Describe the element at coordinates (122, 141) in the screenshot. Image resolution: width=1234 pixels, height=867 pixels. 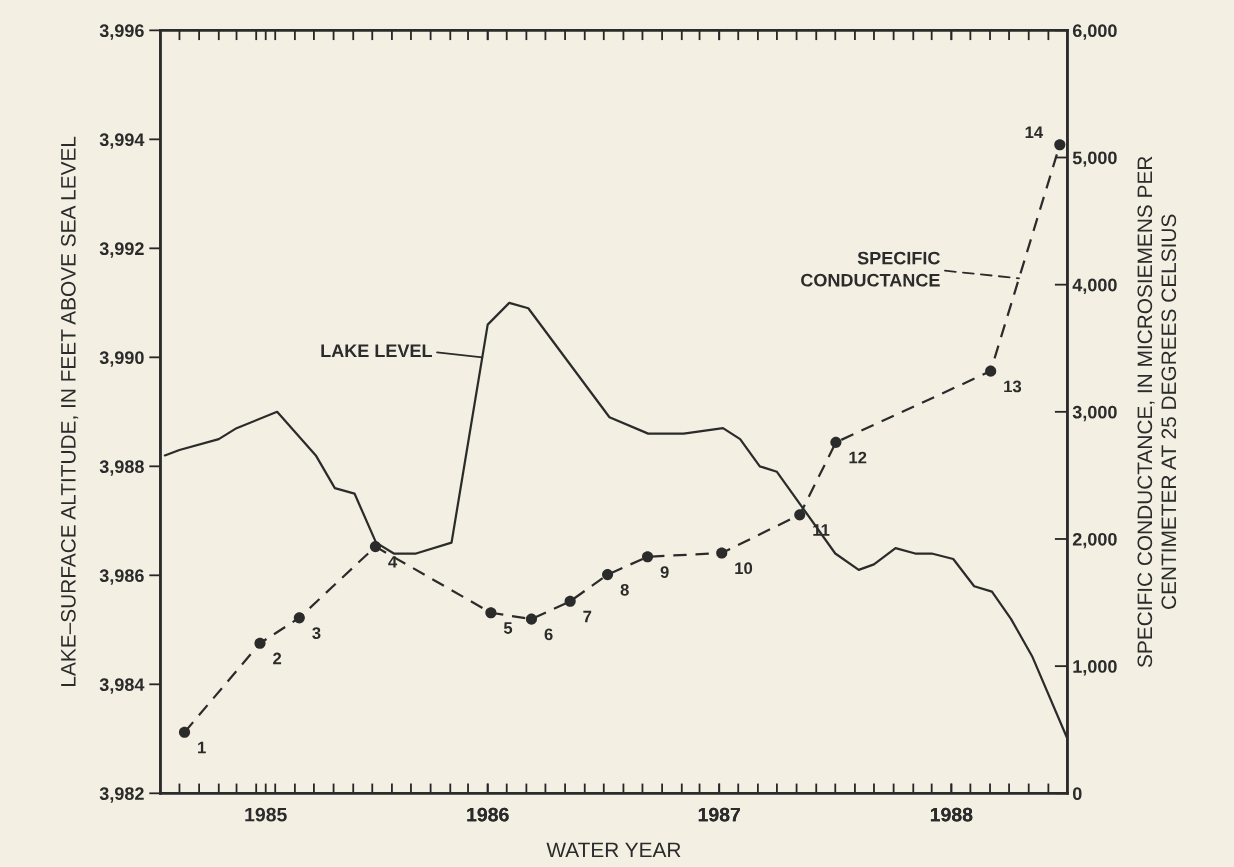
I see `y-tick-label: 3,994` at that location.